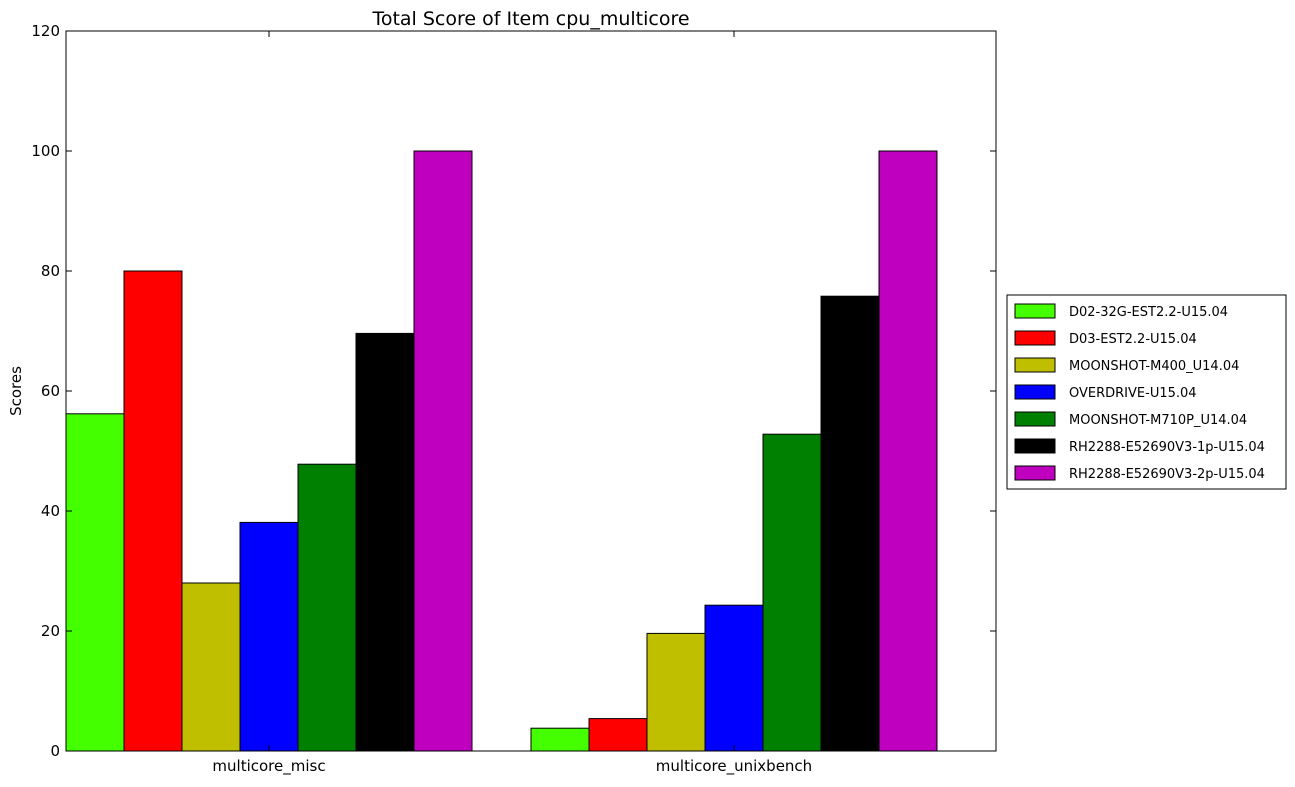 This screenshot has height=787, width=1295. Describe the element at coordinates (50, 631) in the screenshot. I see `y-tick-label: 20` at that location.